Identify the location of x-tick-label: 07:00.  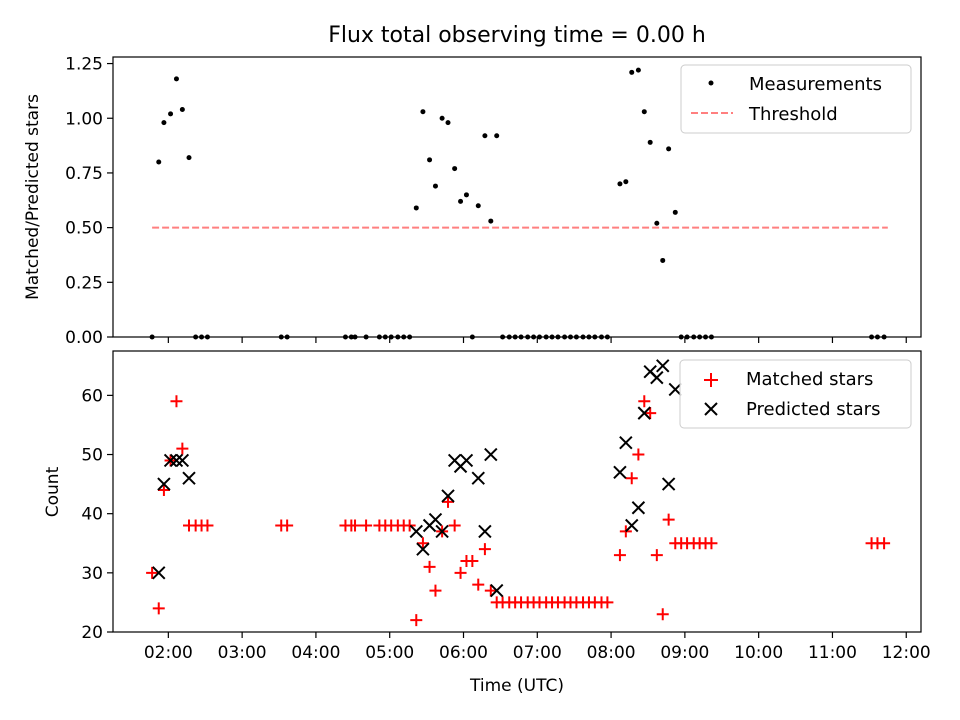
(537, 653).